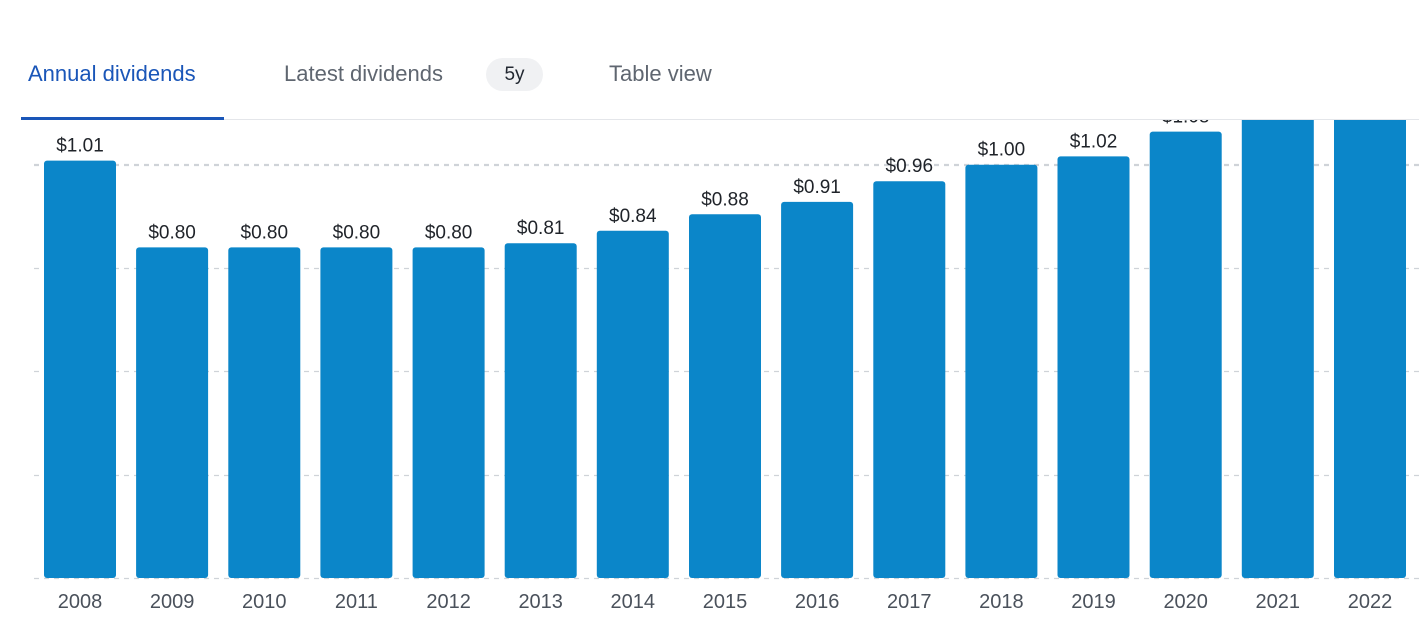  Describe the element at coordinates (1186, 124) in the screenshot. I see `value-label-2020: $1.08` at that location.